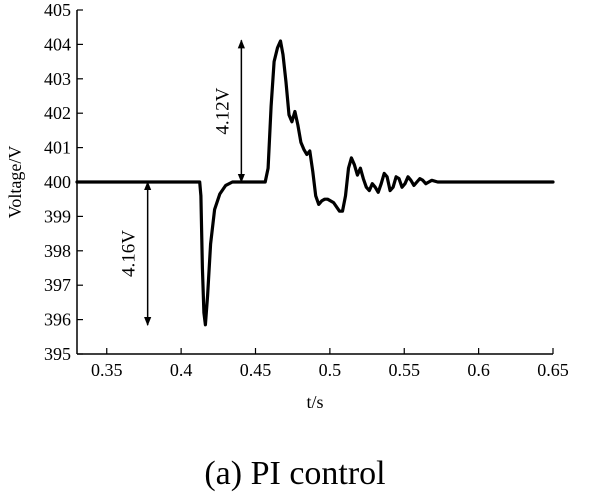 Image resolution: width=590 pixels, height=503 pixels. I want to click on x-tick-label: 0.5, so click(330, 370).